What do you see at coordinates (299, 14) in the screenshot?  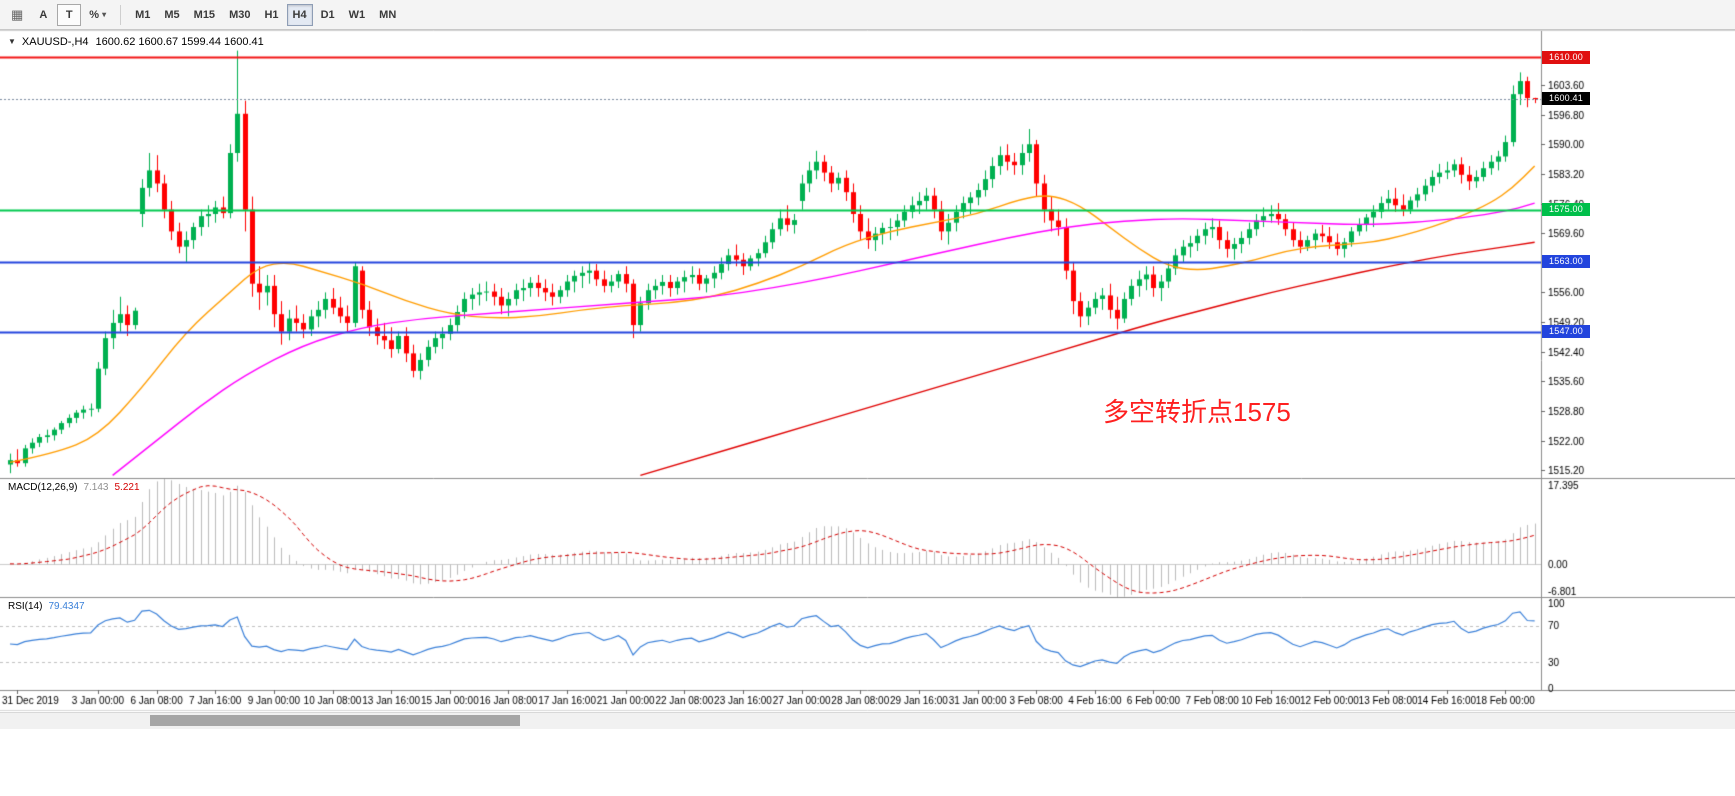 I see `timeframe-button-h4: H4` at bounding box center [299, 14].